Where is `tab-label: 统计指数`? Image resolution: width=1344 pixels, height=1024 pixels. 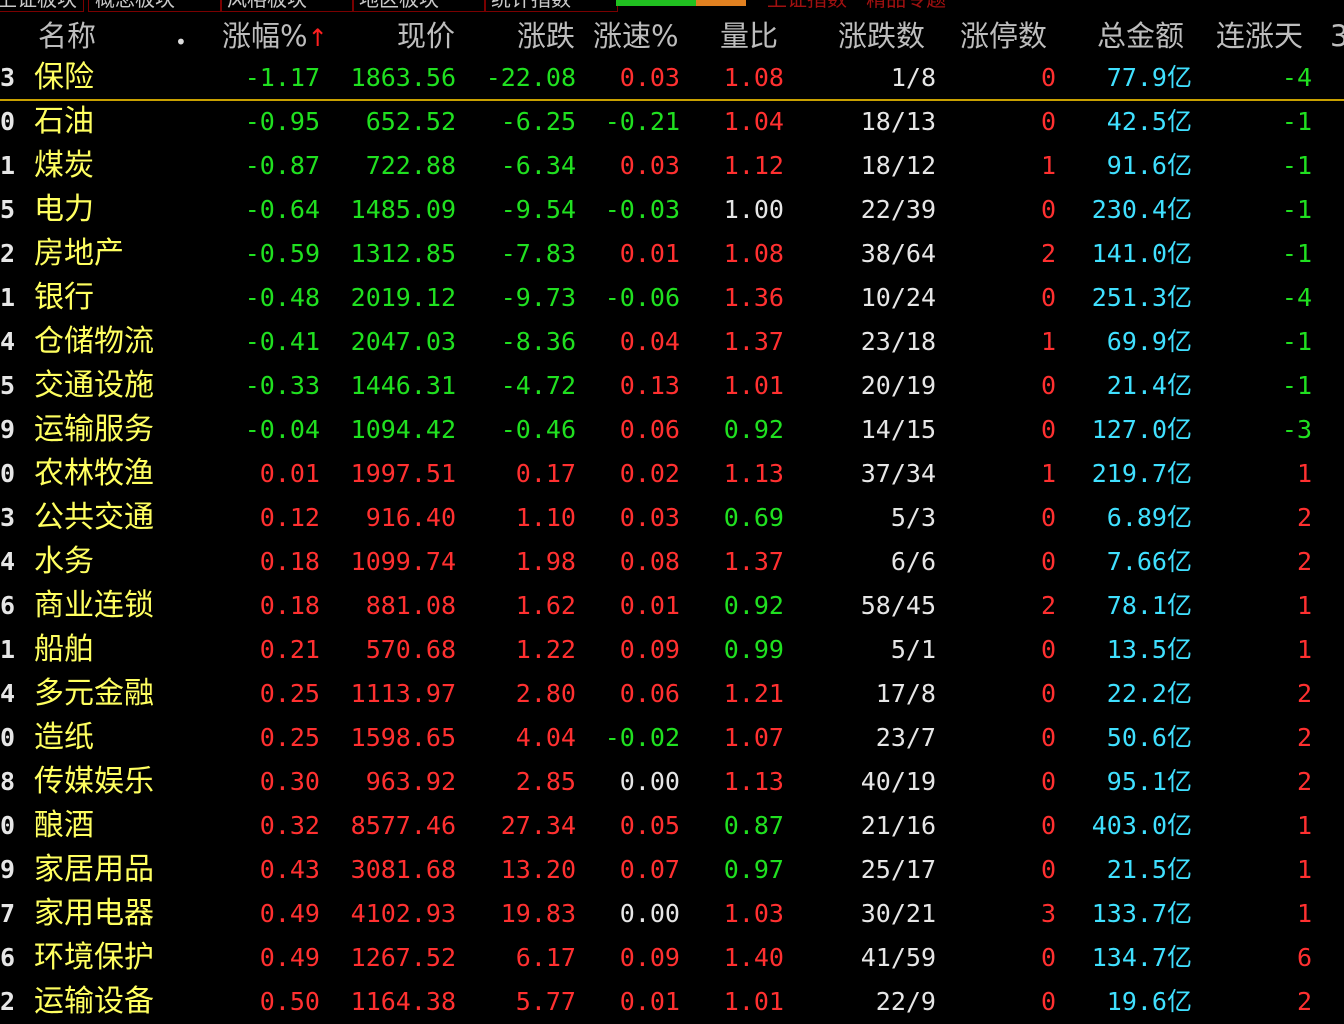 tab-label: 统计指数 is located at coordinates (531, 5).